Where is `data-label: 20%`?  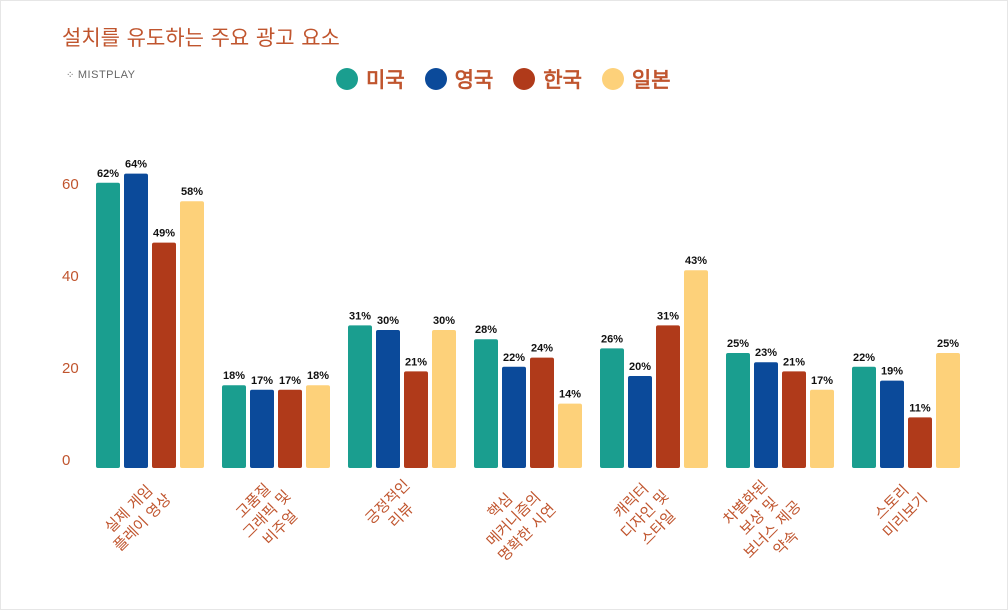
data-label: 20% is located at coordinates (640, 367).